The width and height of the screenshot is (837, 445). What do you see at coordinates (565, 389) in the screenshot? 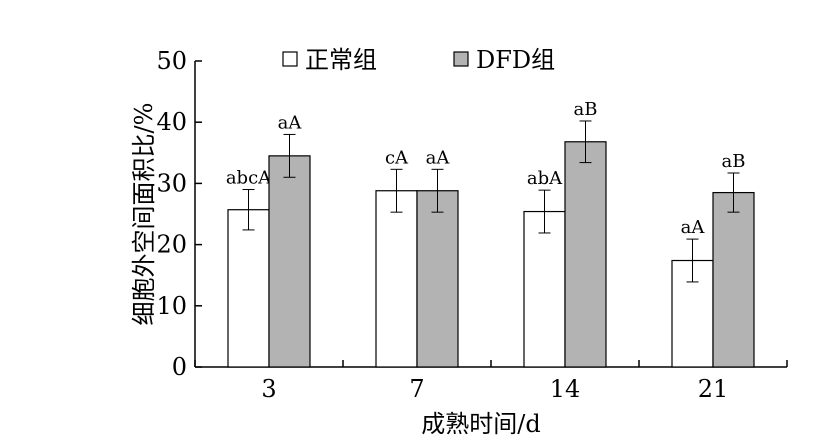
I see `x-tick-label: 14` at bounding box center [565, 389].